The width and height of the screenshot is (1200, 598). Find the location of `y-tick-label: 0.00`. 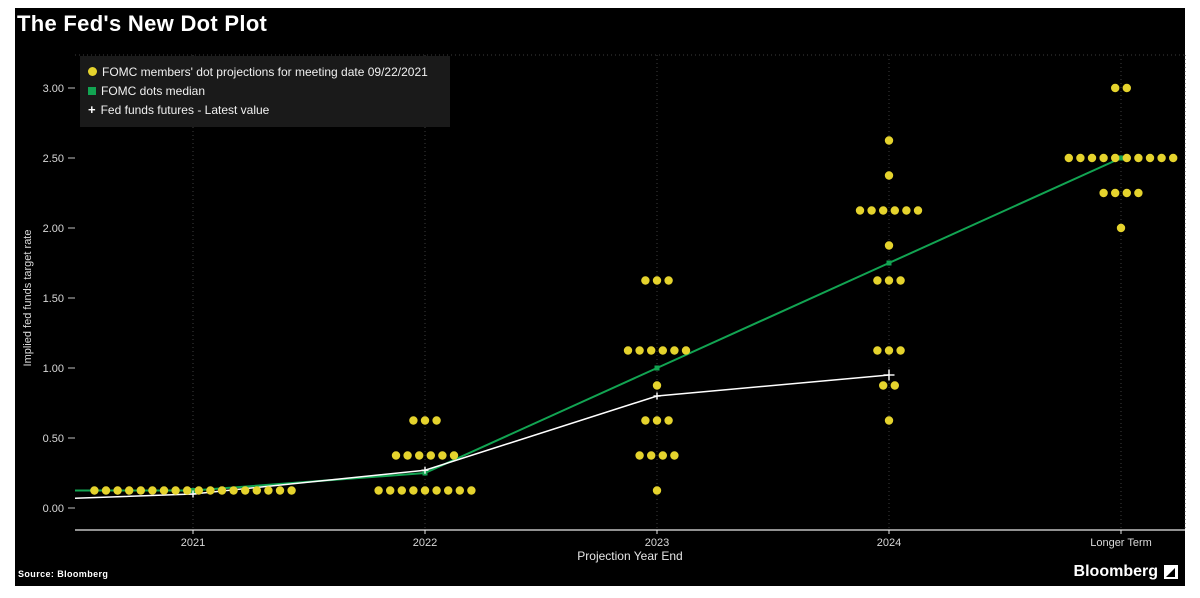

y-tick-label: 0.00 is located at coordinates (53, 509).